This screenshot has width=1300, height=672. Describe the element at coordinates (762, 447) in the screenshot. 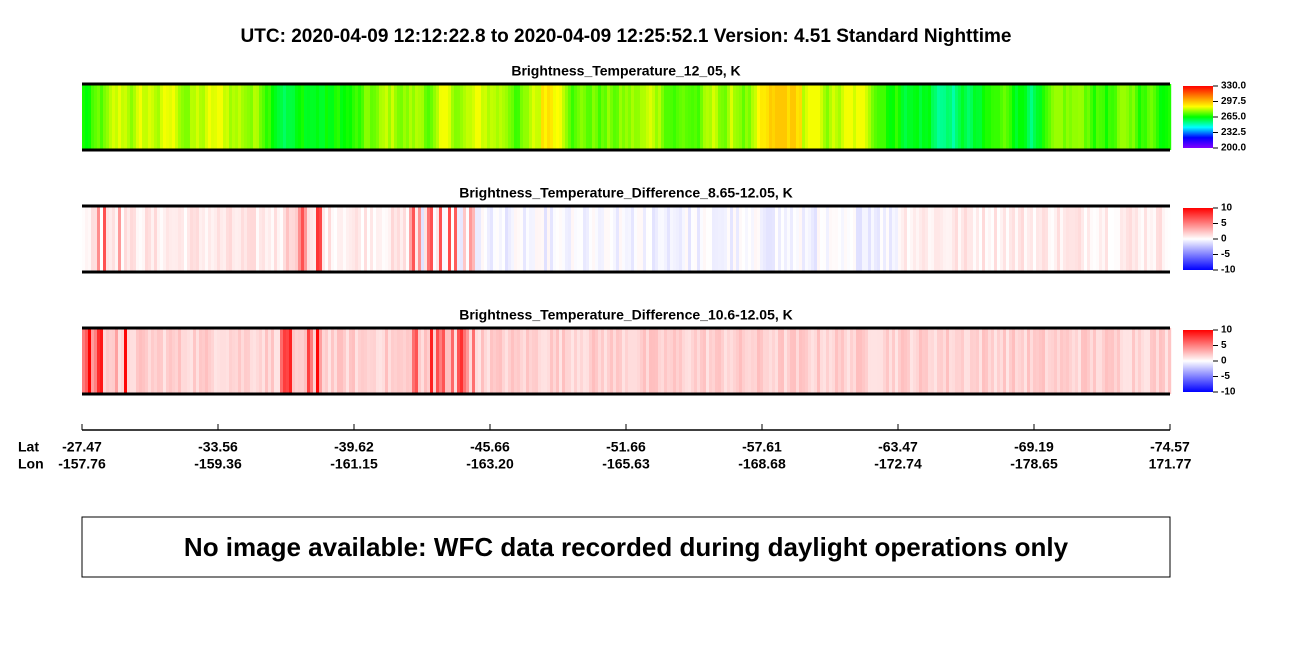

I see `lat-label: -57.61` at that location.